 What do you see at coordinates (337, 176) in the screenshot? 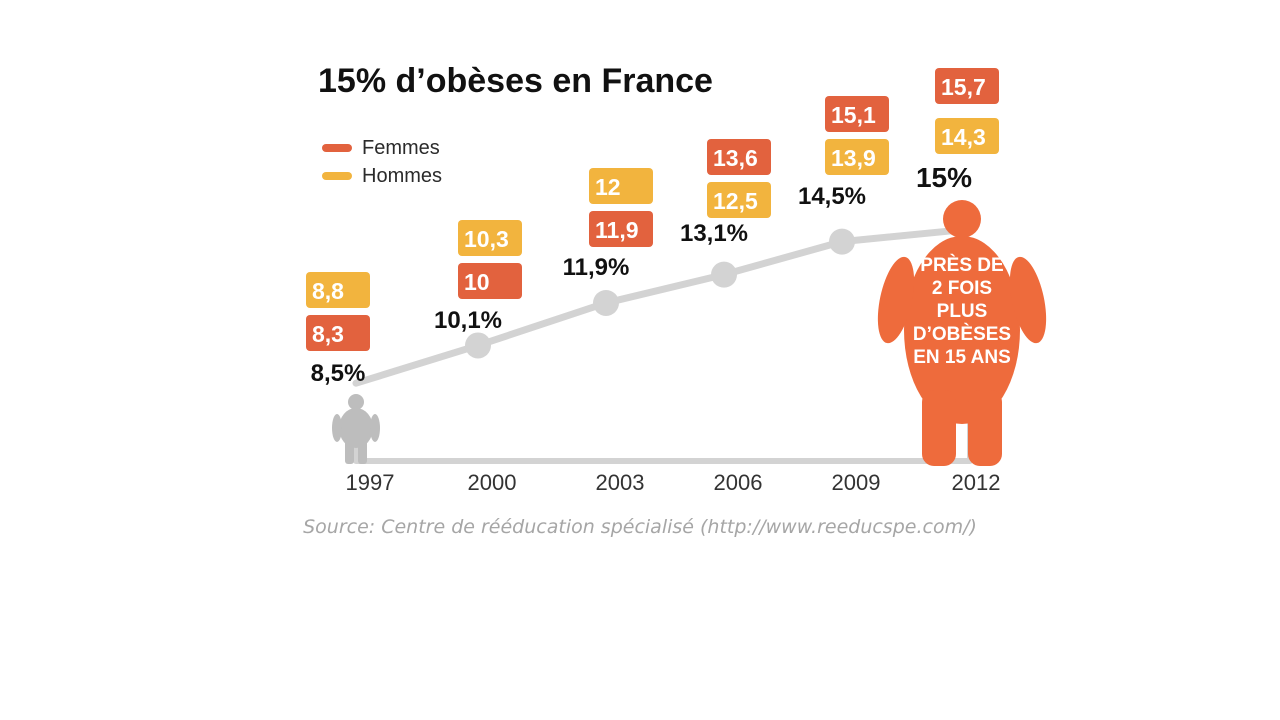
I see `legend-swatch-hommes` at bounding box center [337, 176].